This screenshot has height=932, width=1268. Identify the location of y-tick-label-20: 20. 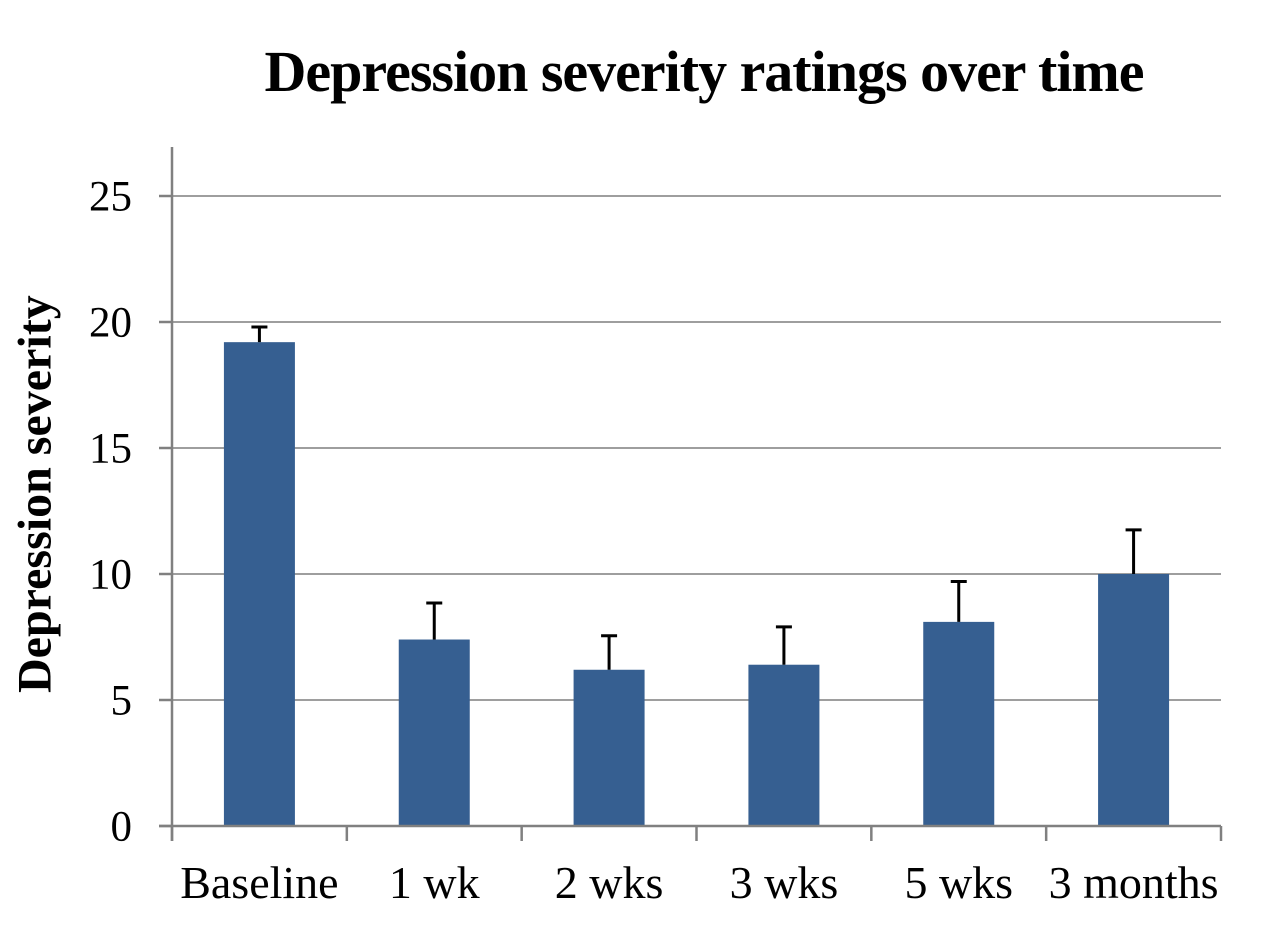
(110, 323).